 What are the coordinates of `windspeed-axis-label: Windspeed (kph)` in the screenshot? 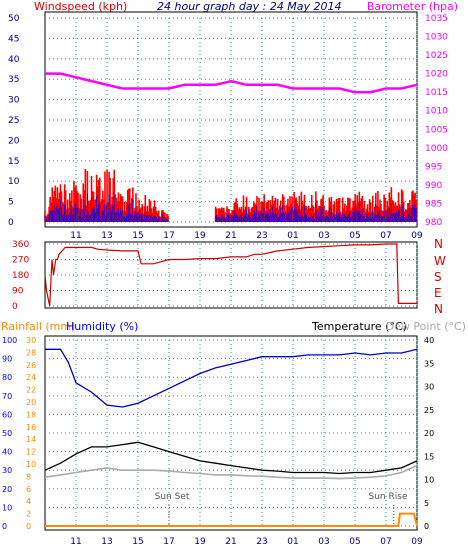 It's located at (80, 6).